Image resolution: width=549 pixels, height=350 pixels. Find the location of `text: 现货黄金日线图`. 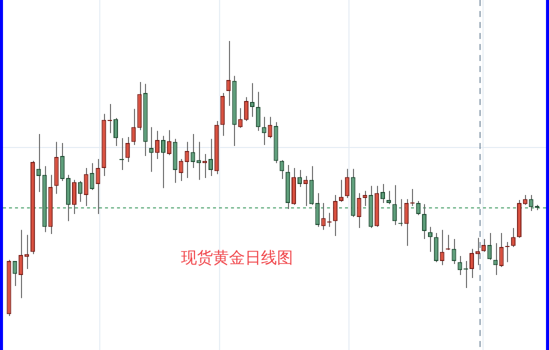

text: 现货黄金日线图 is located at coordinates (237, 258).